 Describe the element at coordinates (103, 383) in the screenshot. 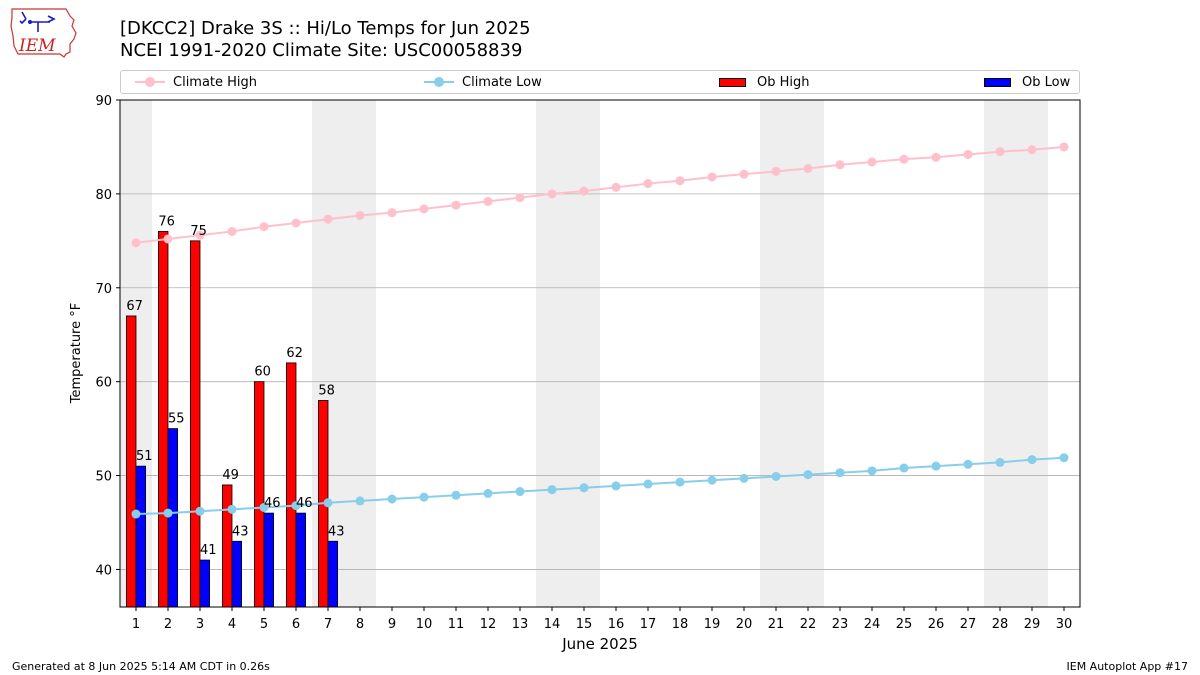

I see `y-tick-label: 60` at that location.